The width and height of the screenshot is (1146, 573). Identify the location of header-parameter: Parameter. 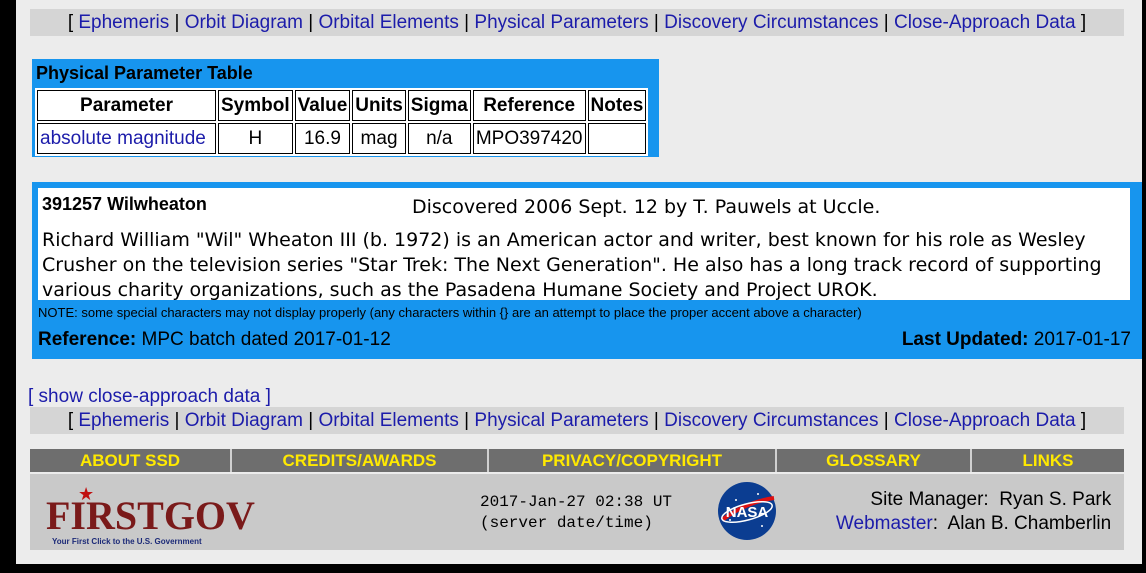
(126, 105).